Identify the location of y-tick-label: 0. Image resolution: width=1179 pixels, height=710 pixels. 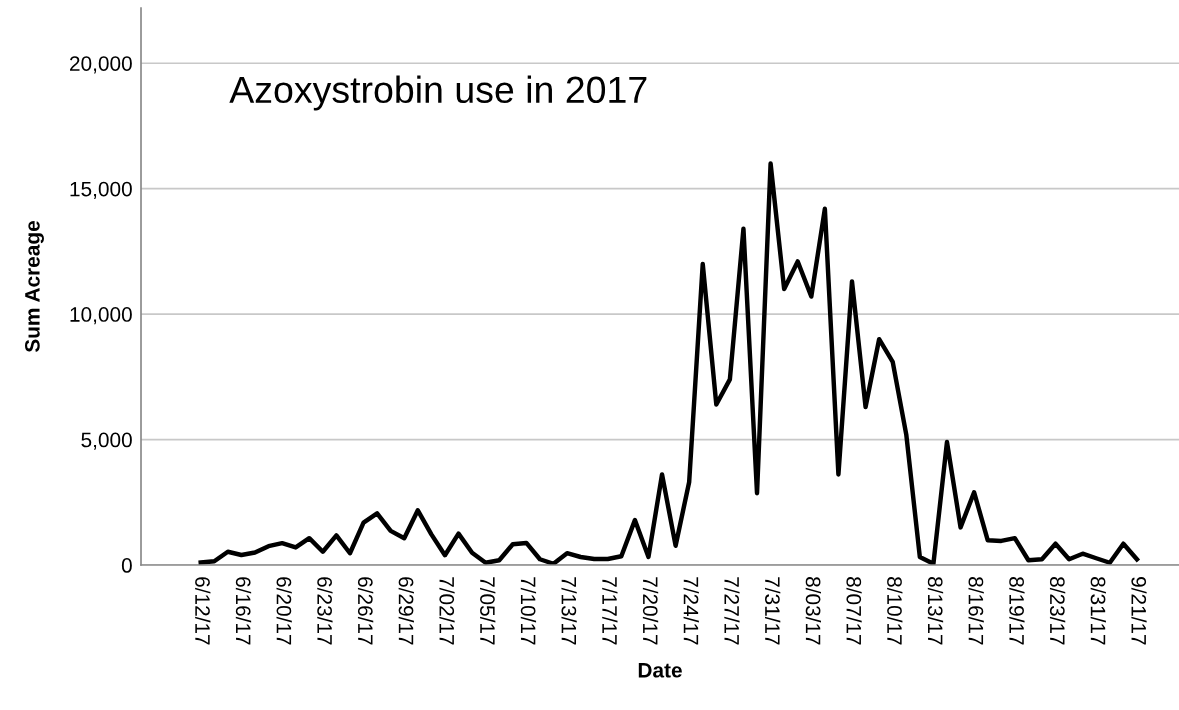
(126, 565).